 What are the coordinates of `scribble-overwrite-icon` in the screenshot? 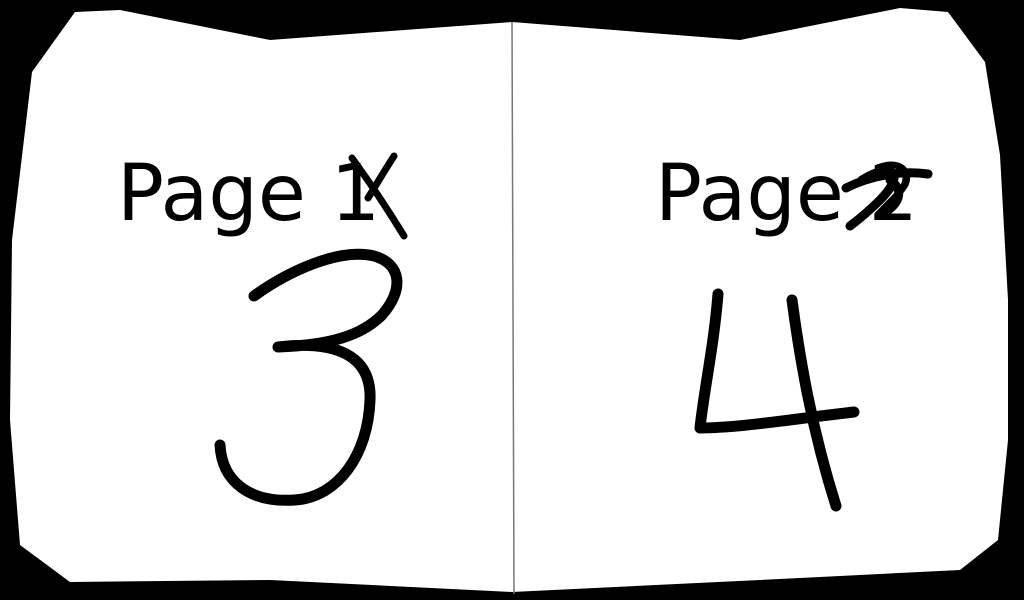 It's located at (887, 198).